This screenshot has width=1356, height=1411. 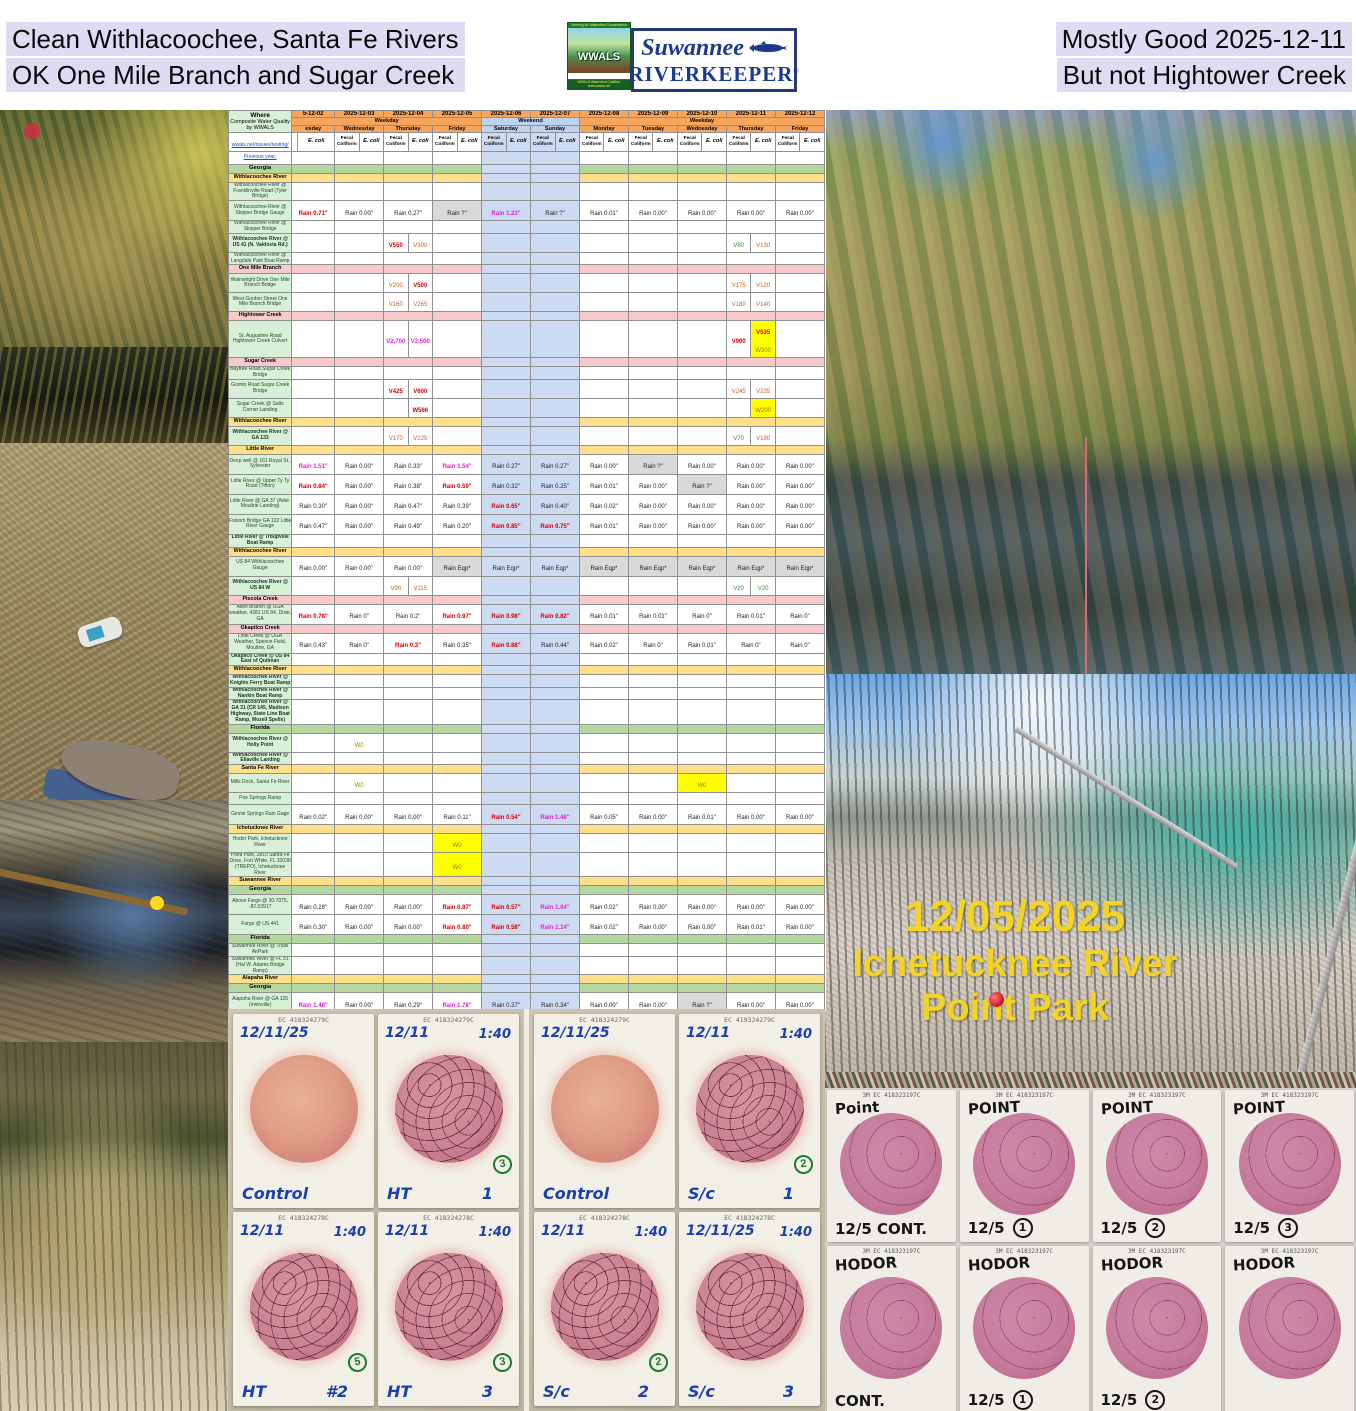 I want to click on ecoli-value-cell: W566, so click(x=420, y=407).